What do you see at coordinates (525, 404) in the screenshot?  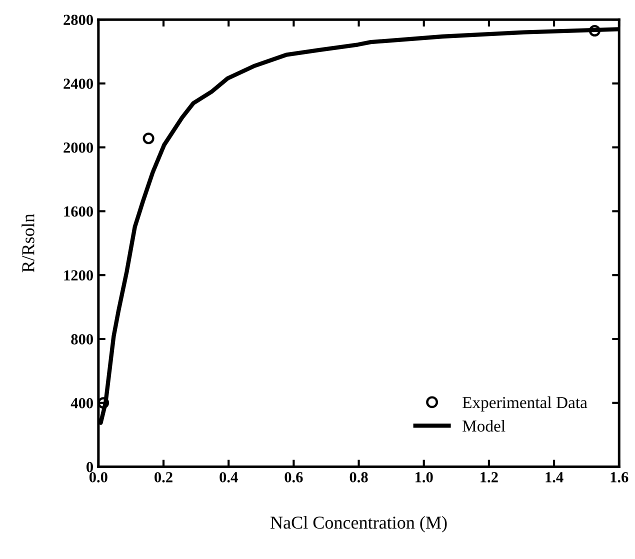 I see `legend-label: Experimental Data` at bounding box center [525, 404].